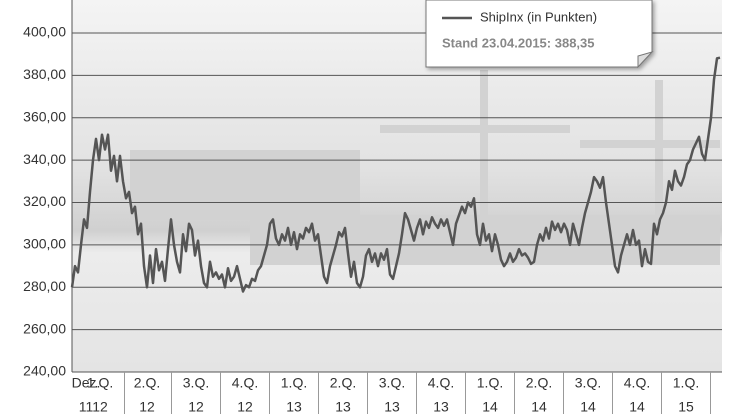 Image resolution: width=736 pixels, height=414 pixels. I want to click on y-tick-label: 380,00, so click(44, 74).